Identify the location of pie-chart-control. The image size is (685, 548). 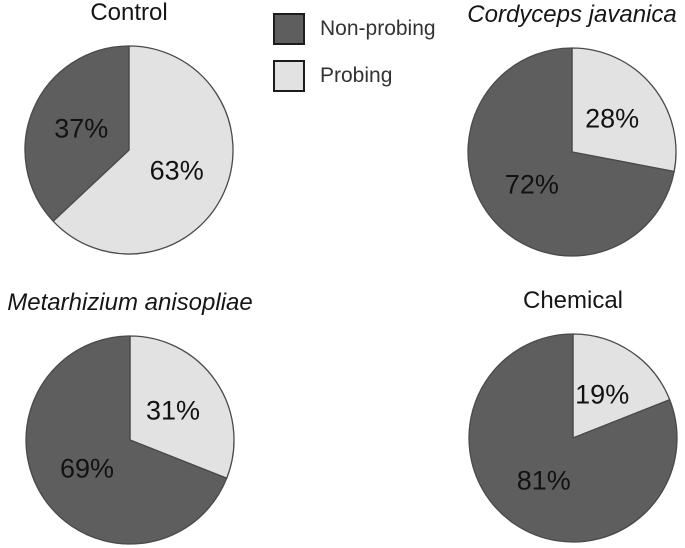
(129, 150).